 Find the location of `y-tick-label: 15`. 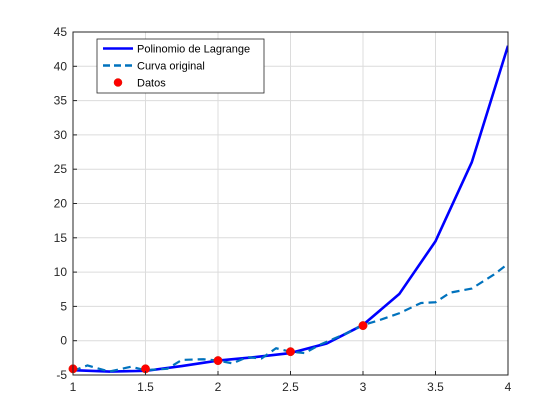

y-tick-label: 15 is located at coordinates (61, 238).